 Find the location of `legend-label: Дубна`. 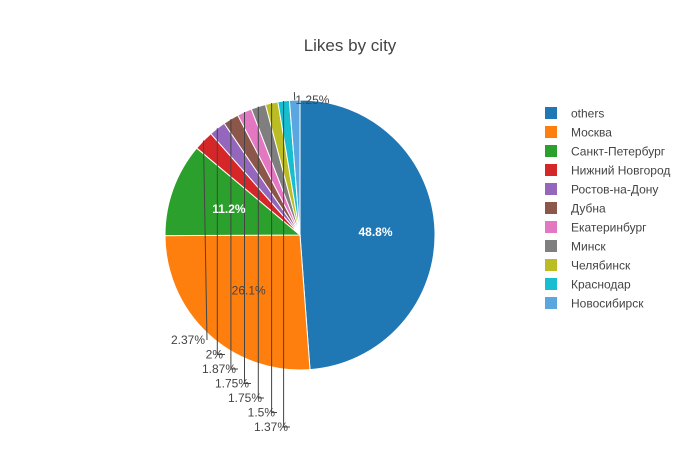

legend-label: Дубна is located at coordinates (588, 209).